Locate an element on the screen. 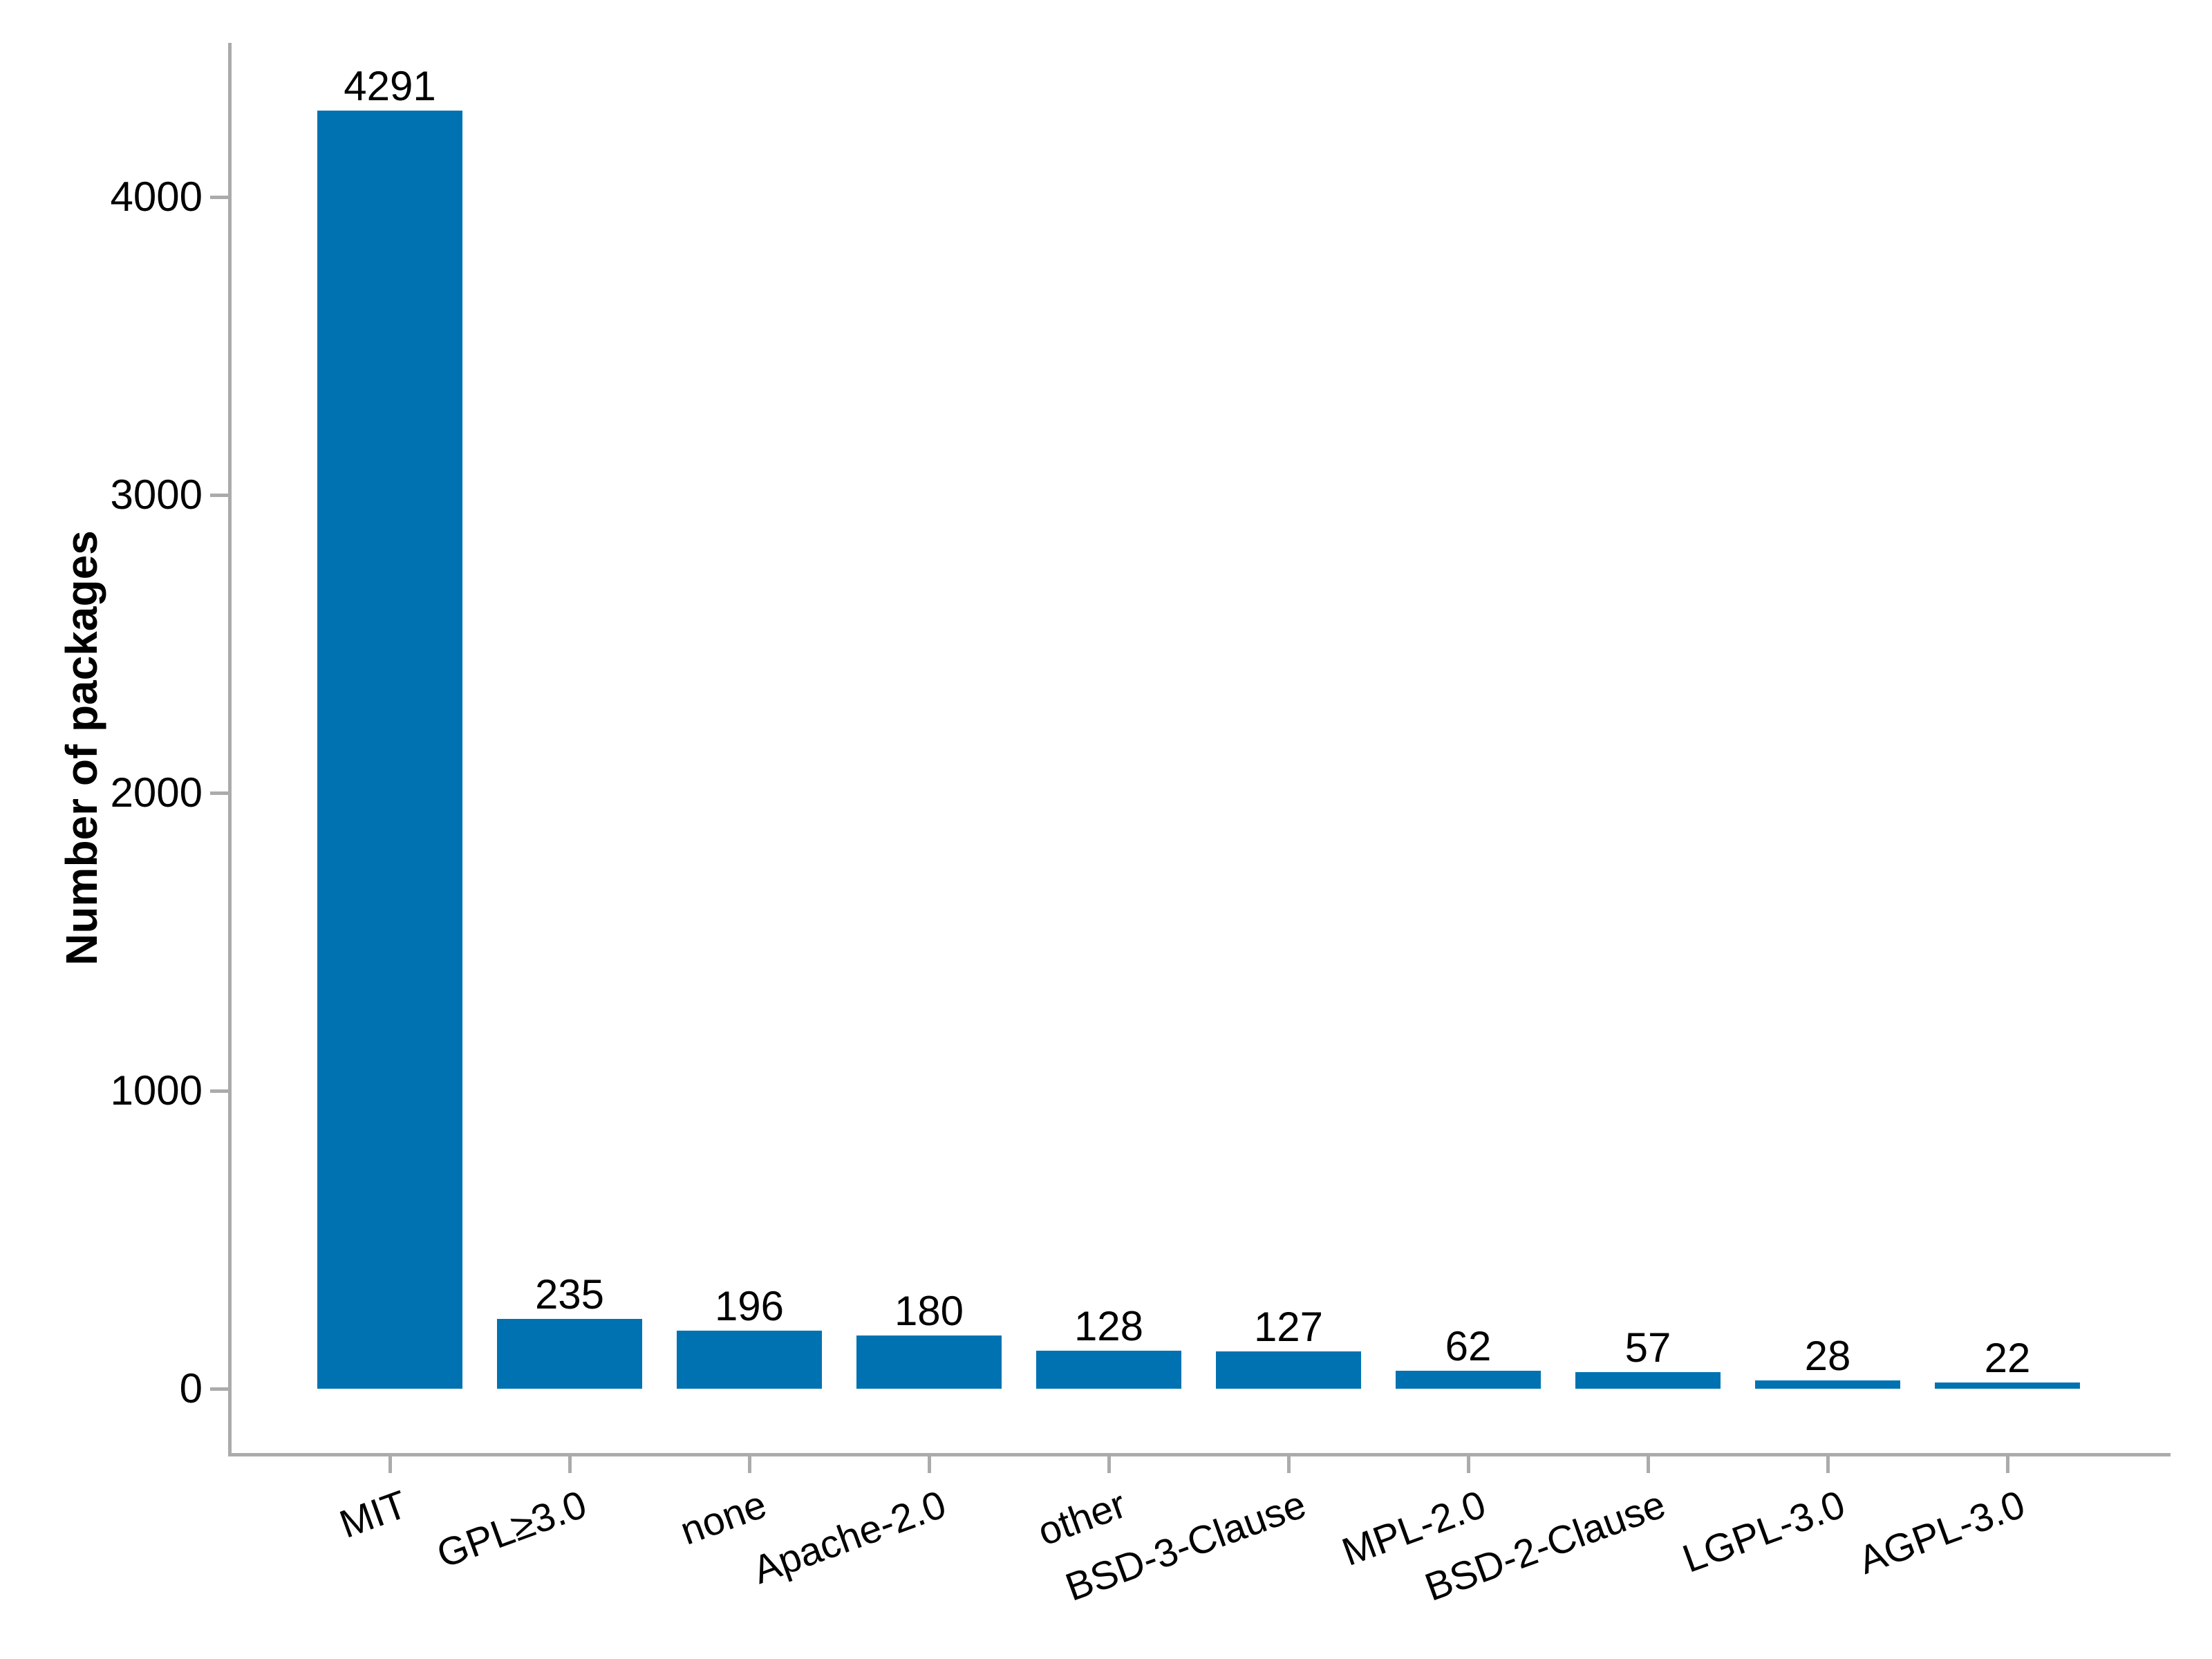 The width and height of the screenshot is (2212, 1659). bar-value-label: 235 is located at coordinates (569, 1295).